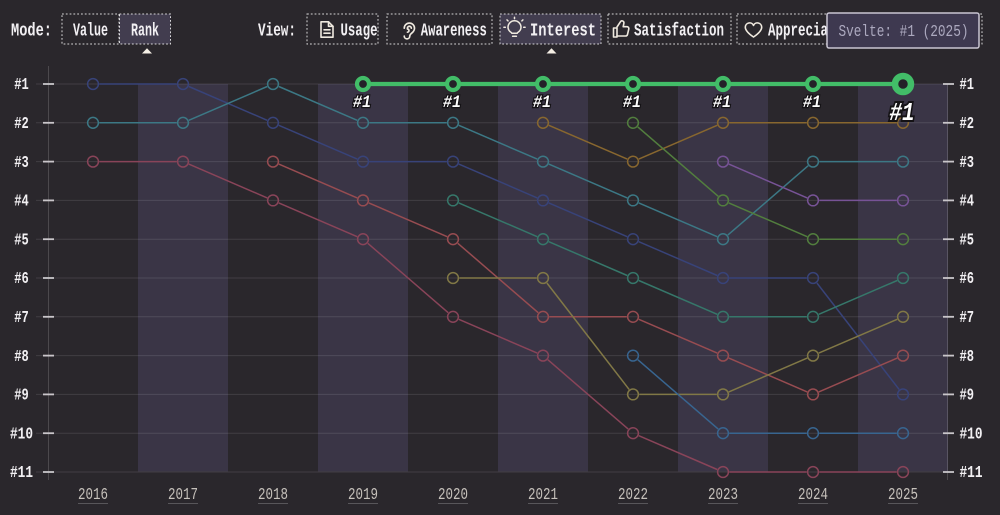 The width and height of the screenshot is (1000, 515). Describe the element at coordinates (679, 32) in the screenshot. I see `svg-text: Satisfaction` at that location.